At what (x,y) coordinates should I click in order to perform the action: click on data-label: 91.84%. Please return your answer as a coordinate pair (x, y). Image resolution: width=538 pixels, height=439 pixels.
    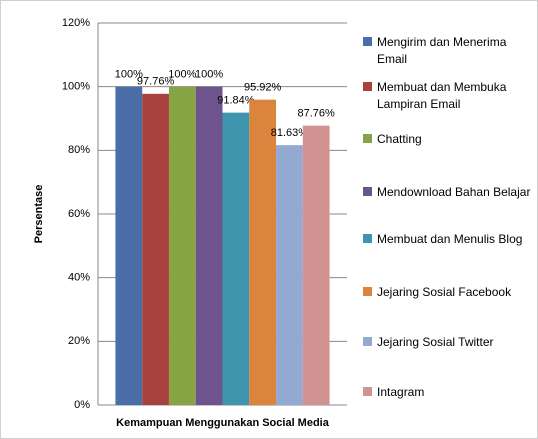
    Looking at the image, I should click on (236, 101).